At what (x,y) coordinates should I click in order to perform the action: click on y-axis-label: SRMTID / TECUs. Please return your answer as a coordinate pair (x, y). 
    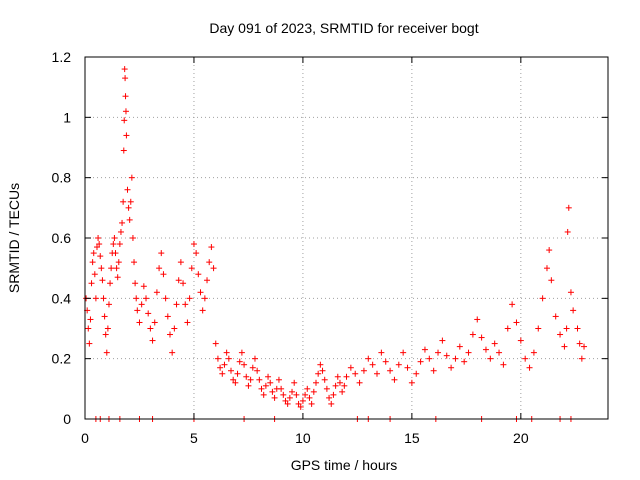
    Looking at the image, I should click on (14, 238).